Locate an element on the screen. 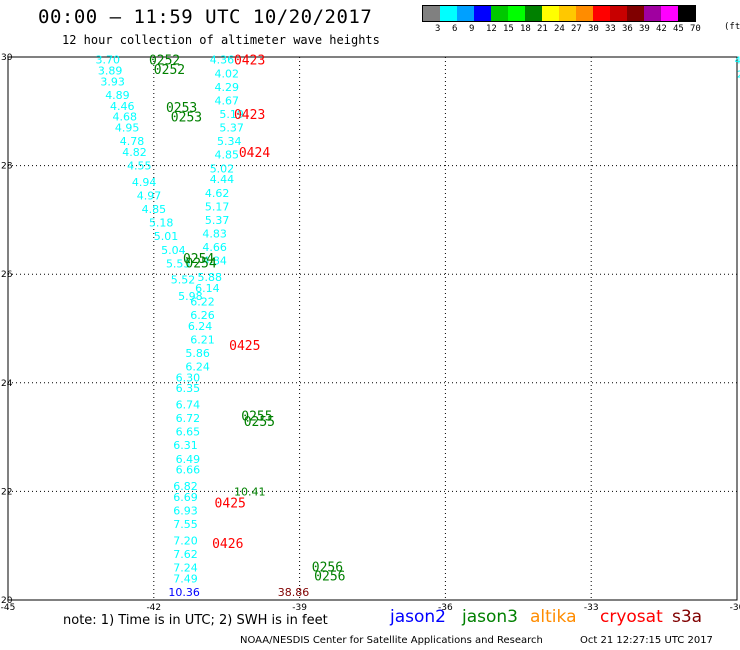 Image resolution: width=740 pixels, height=650 pixels. swh-value: 4.29 is located at coordinates (227, 87).